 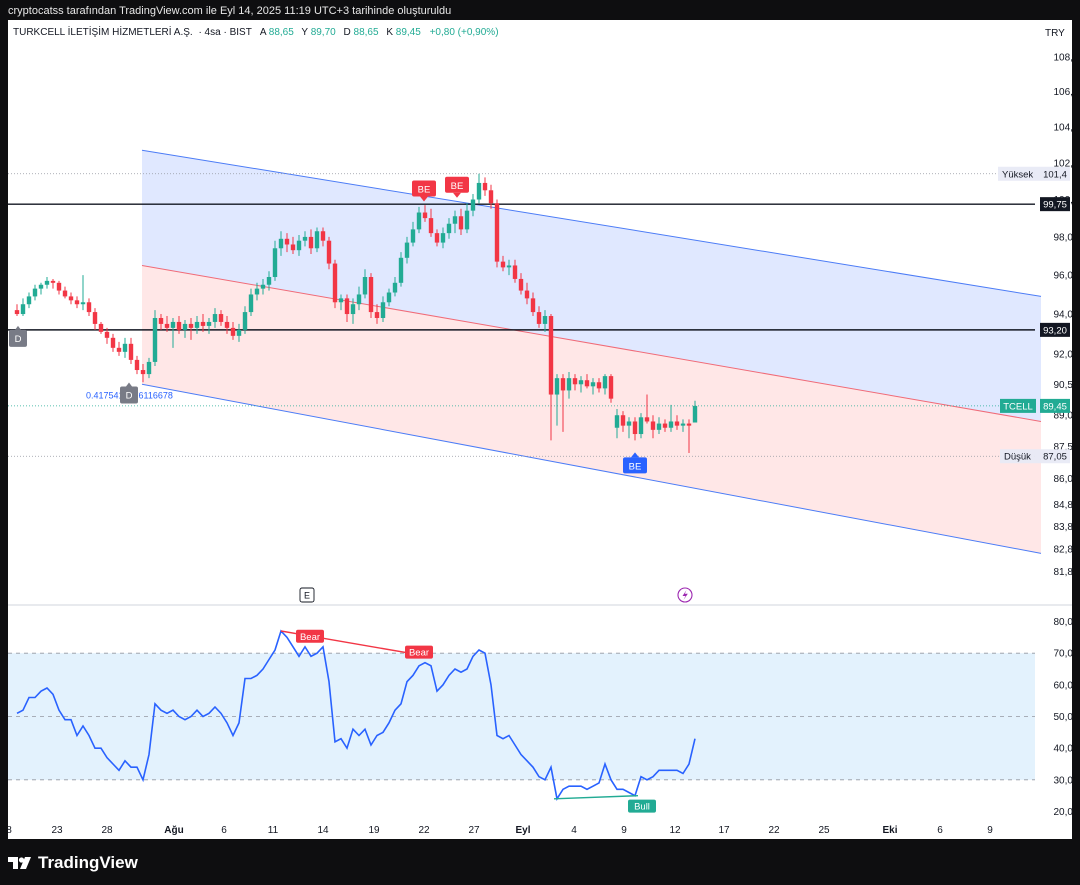 I want to click on price-tick-label: 102,0, so click(x=1062, y=163).